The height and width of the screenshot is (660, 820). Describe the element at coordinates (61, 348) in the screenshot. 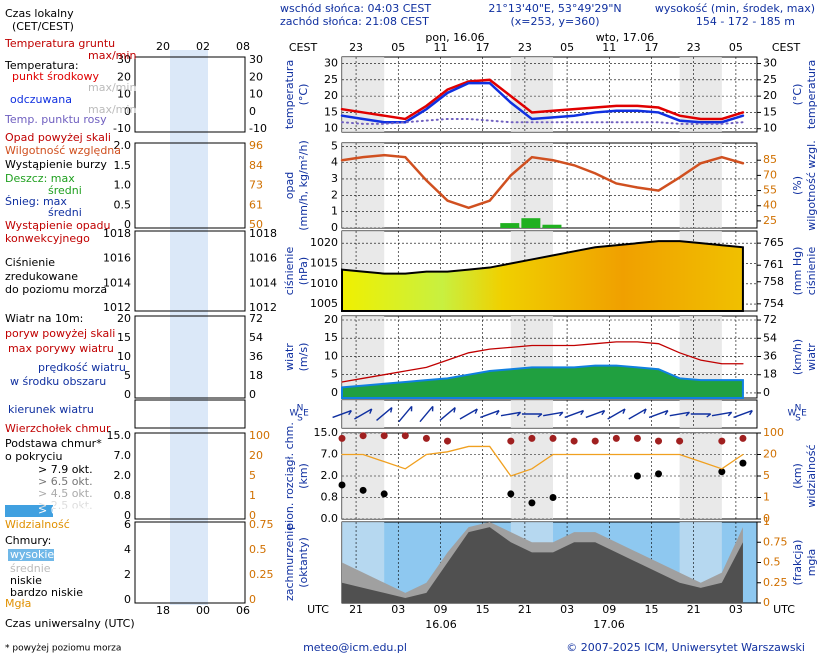

I see `legend-label: max porywy wiatru` at that location.